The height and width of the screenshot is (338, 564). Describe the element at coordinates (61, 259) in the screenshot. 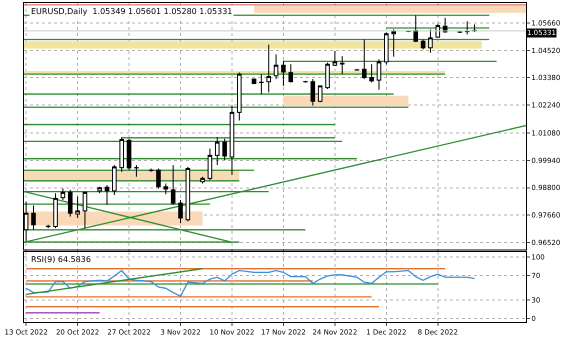

I see `chart-title: RSI(9) 64.5836` at that location.